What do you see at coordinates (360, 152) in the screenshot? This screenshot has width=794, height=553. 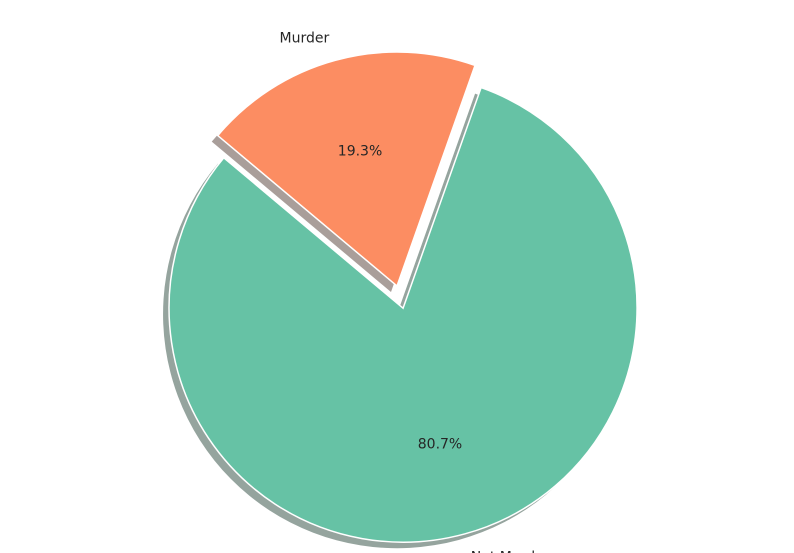 I see `percent-label-murder: 19.3%` at bounding box center [360, 152].